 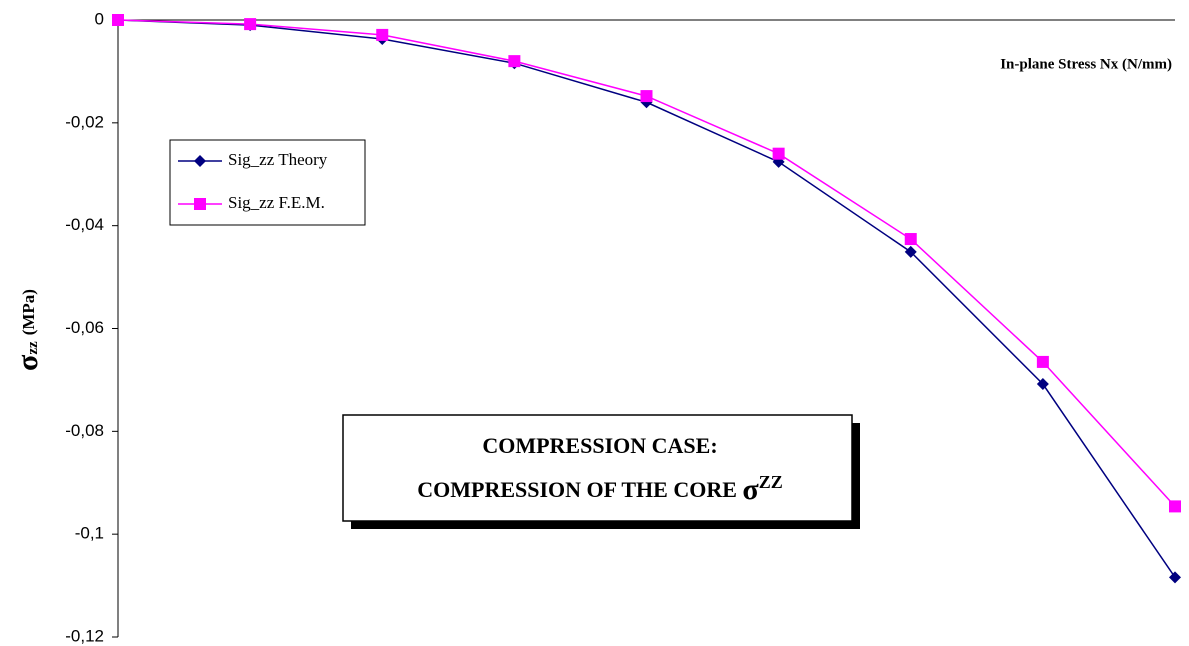 What do you see at coordinates (599, 445) in the screenshot?
I see `annotation-line: COMPRESSION CASE:` at bounding box center [599, 445].